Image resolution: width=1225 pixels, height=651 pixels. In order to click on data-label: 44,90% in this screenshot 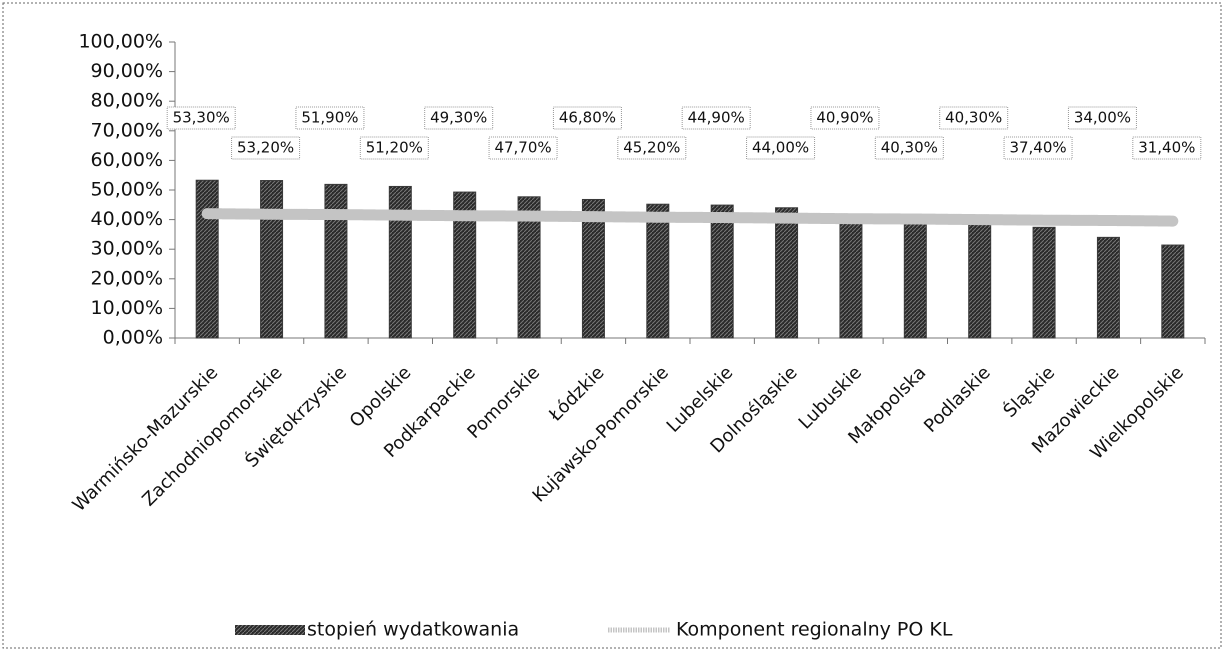, I will do `click(716, 118)`.